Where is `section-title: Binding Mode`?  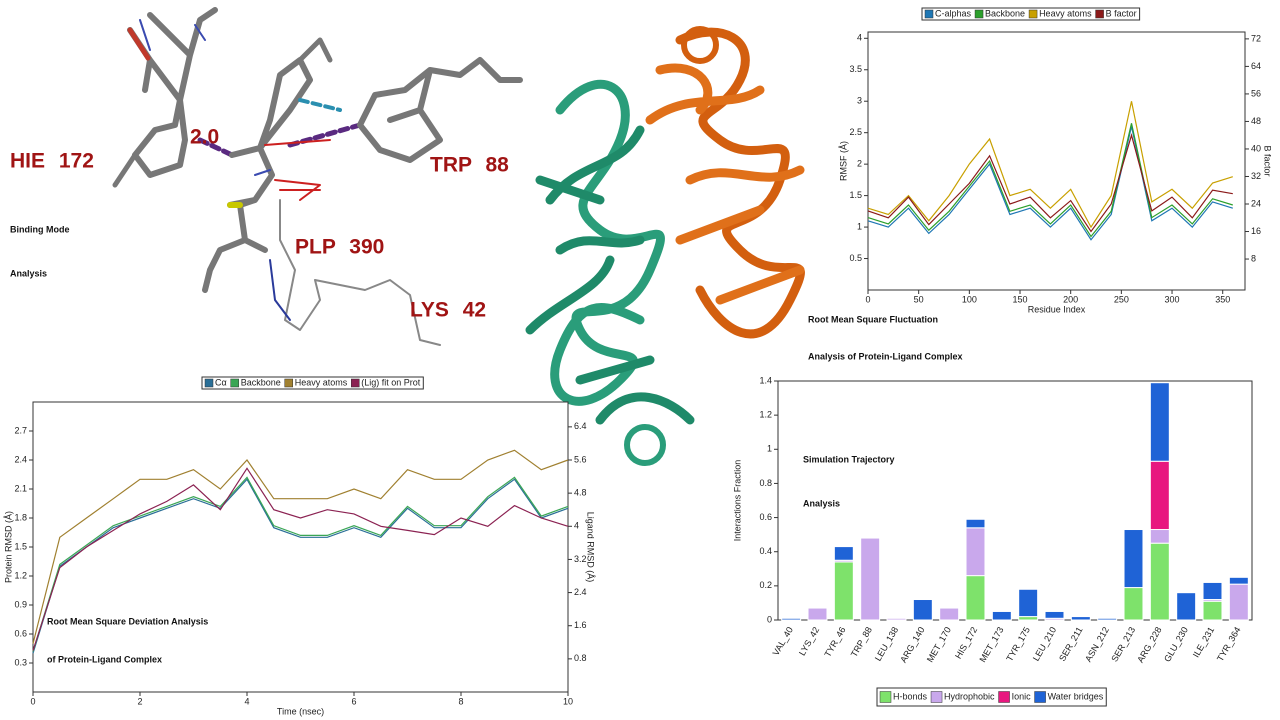 section-title: Binding Mode is located at coordinates (40, 229).